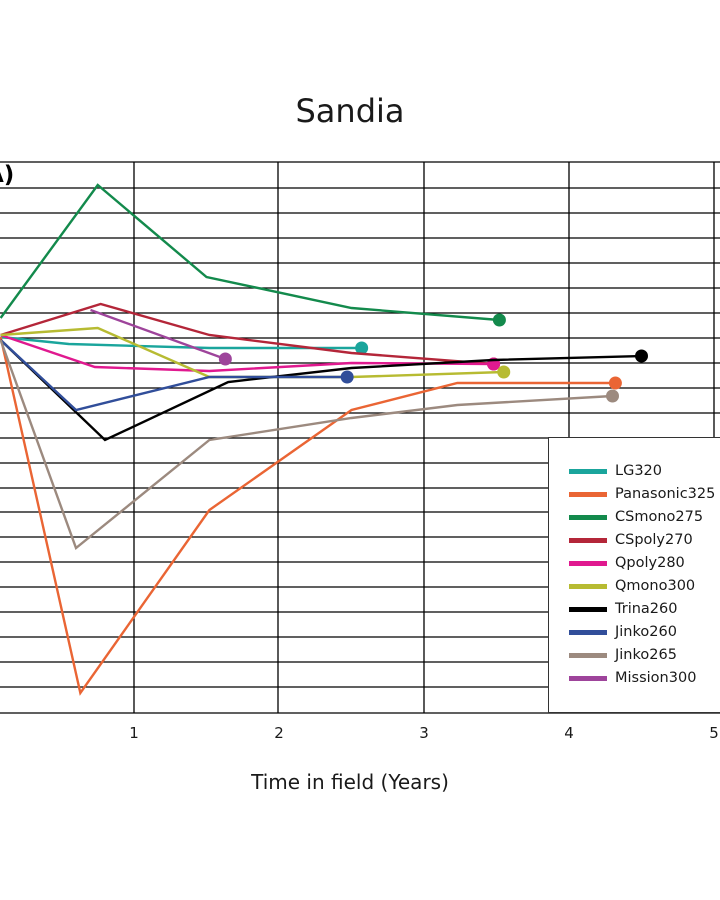  I want to click on series-end-marker-panasonic325, so click(615, 383).